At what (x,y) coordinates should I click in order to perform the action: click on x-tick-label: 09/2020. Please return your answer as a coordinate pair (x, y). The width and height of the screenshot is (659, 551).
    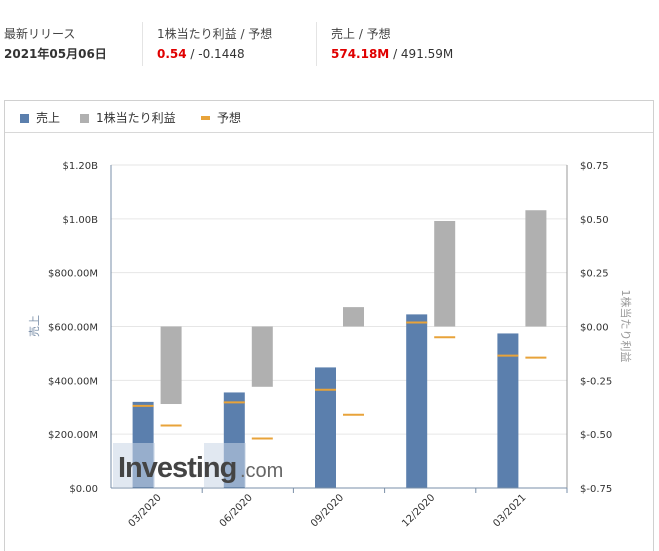
    Looking at the image, I should click on (327, 510).